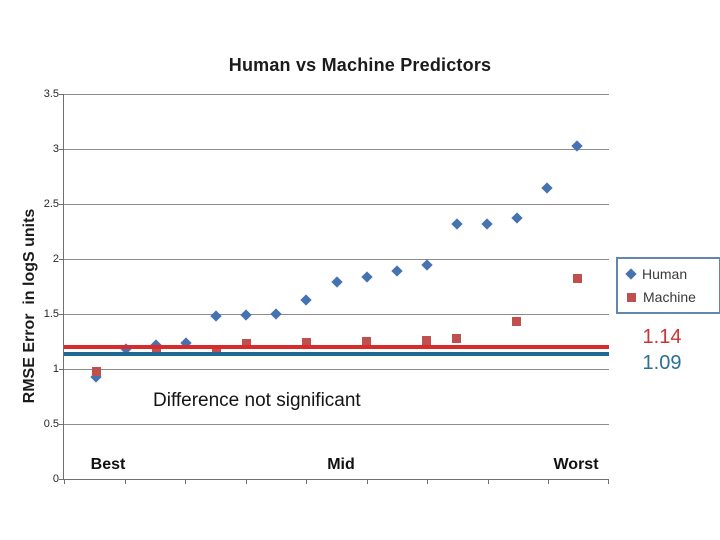  I want to click on human-diamond-icon, so click(631, 273).